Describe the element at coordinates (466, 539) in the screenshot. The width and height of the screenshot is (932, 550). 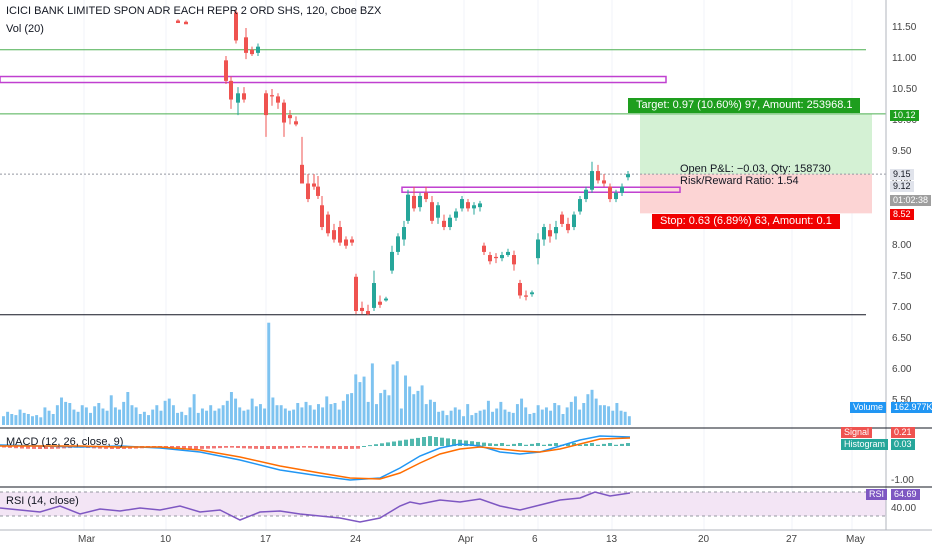
I see `time-tick-label: Apr` at that location.